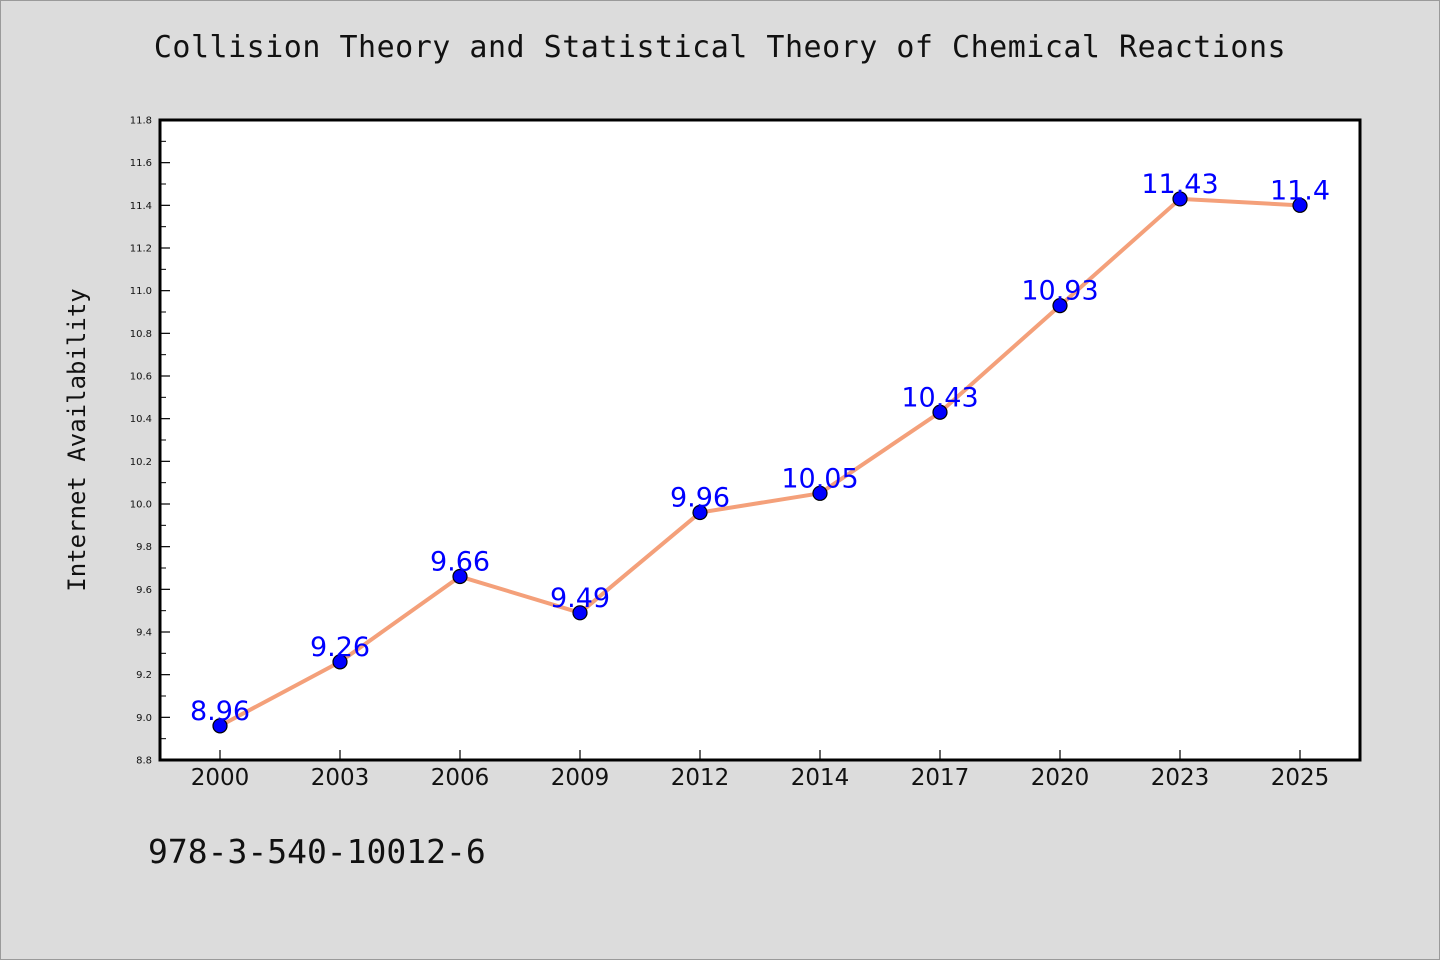 This screenshot has height=960, width=1440. Describe the element at coordinates (141, 291) in the screenshot. I see `y-tick-label: 11.0` at that location.